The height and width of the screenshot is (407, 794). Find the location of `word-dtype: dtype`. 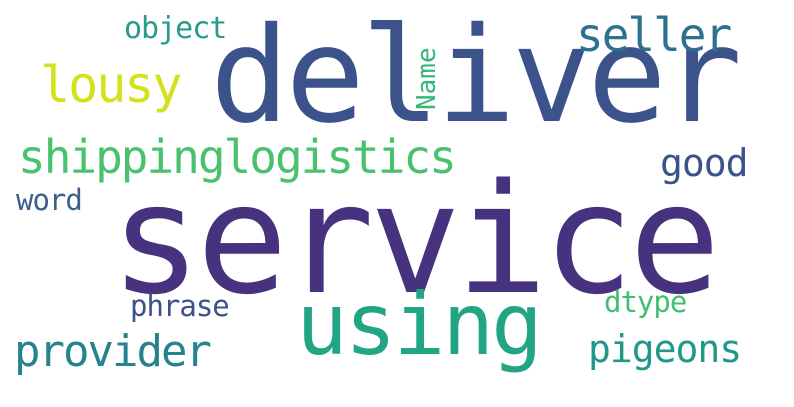

word-dtype: dtype is located at coordinates (645, 302).